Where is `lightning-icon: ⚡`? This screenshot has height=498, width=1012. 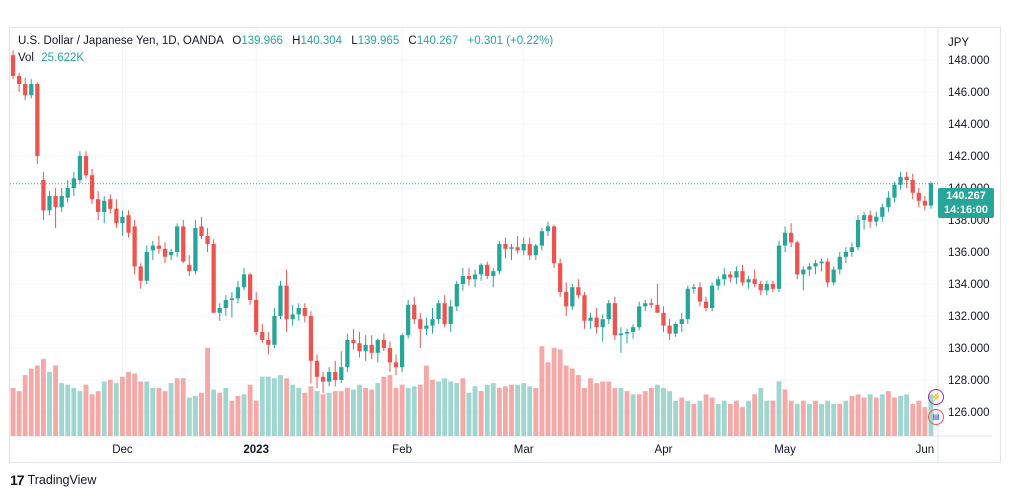 lightning-icon: ⚡ is located at coordinates (936, 397).